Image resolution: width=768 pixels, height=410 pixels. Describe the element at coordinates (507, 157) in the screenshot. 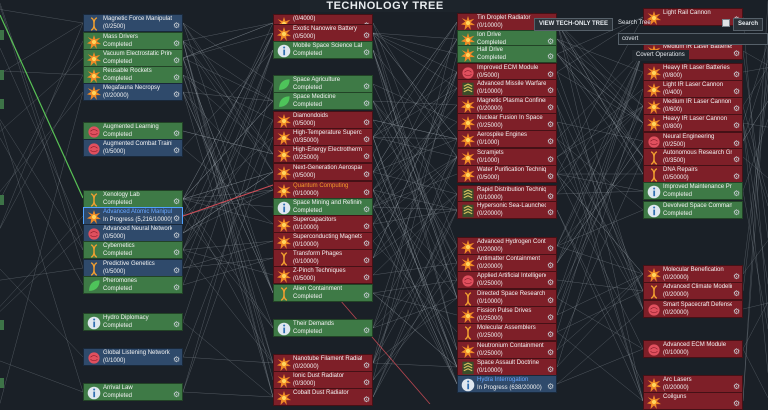

I see `tech-node: Scramjets (0/1000) ⚙` at that location.